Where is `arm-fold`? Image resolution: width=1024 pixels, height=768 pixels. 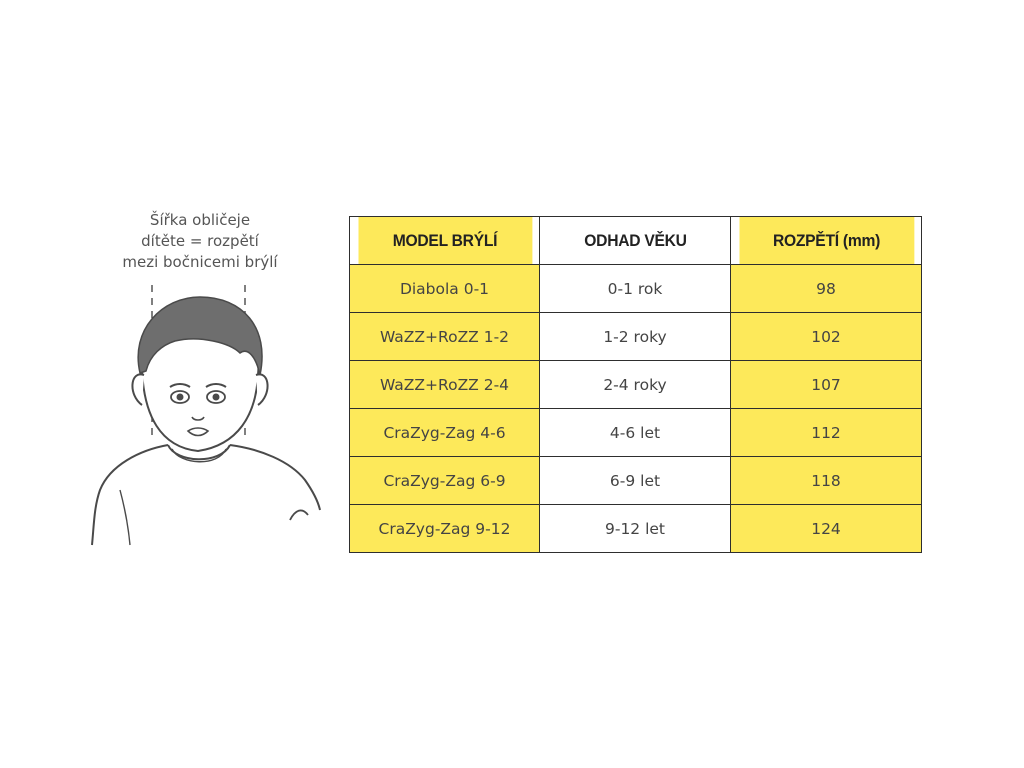 arm-fold is located at coordinates (299, 515).